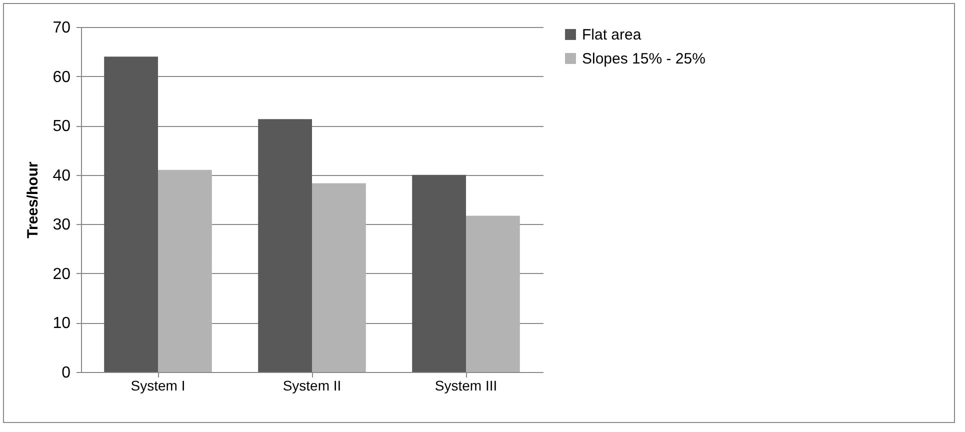  What do you see at coordinates (61, 175) in the screenshot?
I see `y-tick-label: 40` at bounding box center [61, 175].